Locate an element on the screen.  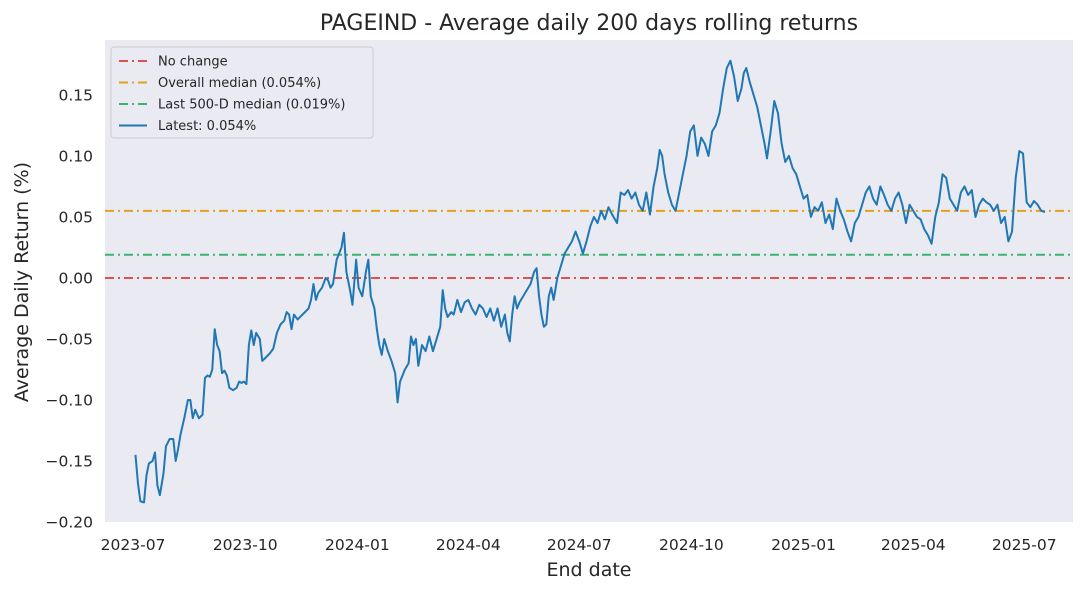
y-tick-label: 0.10 is located at coordinates (75, 156).